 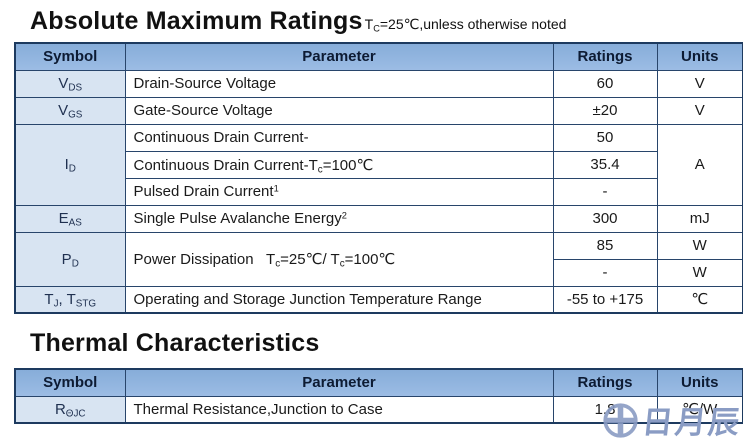 What do you see at coordinates (339, 382) in the screenshot?
I see `thermal-header-parameter: Parameter` at bounding box center [339, 382].